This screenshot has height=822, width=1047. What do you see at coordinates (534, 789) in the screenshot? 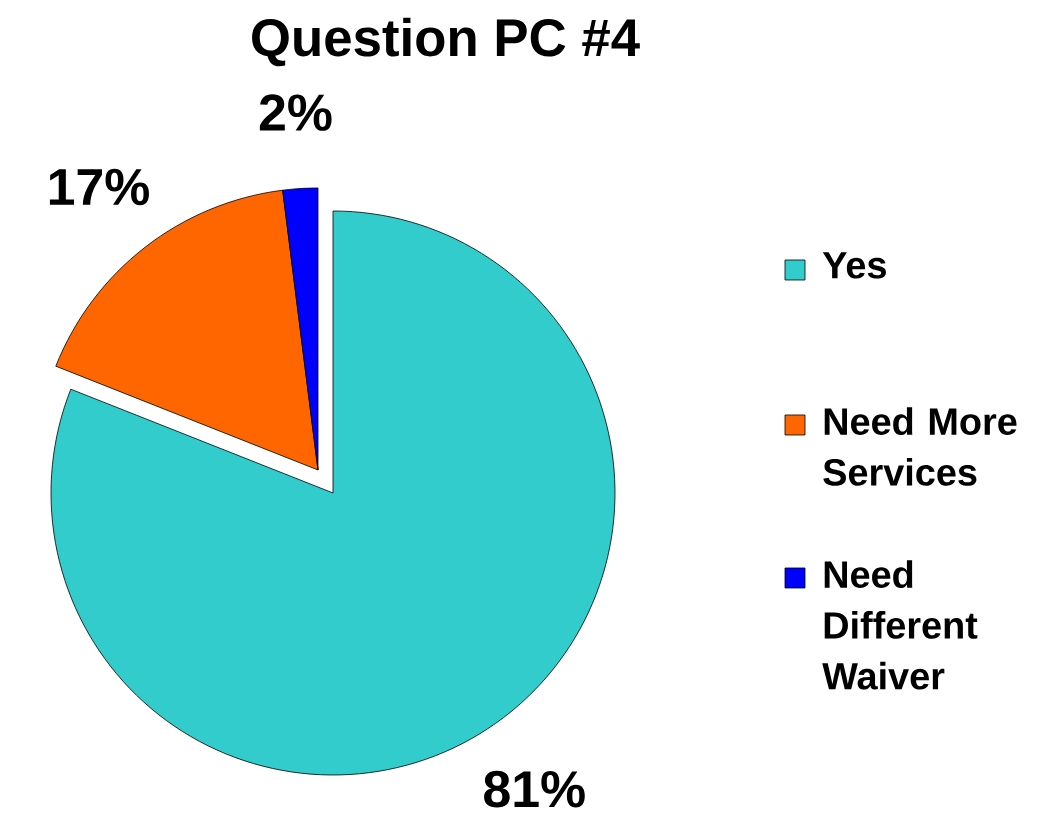
I see `data-label: 81%` at bounding box center [534, 789].